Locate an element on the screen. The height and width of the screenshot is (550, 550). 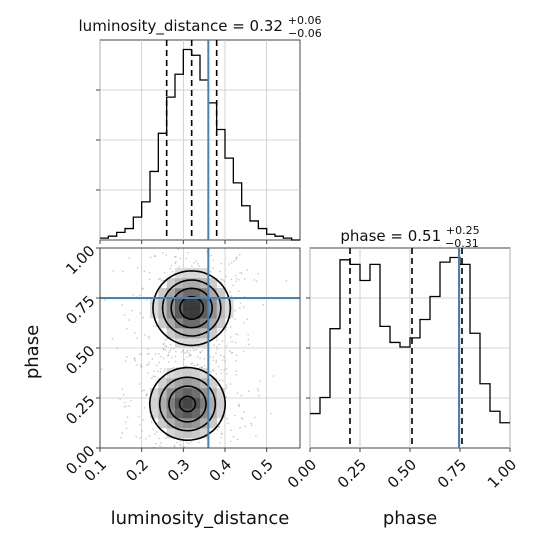
joint-ylabel: phase is located at coordinates (32, 352).